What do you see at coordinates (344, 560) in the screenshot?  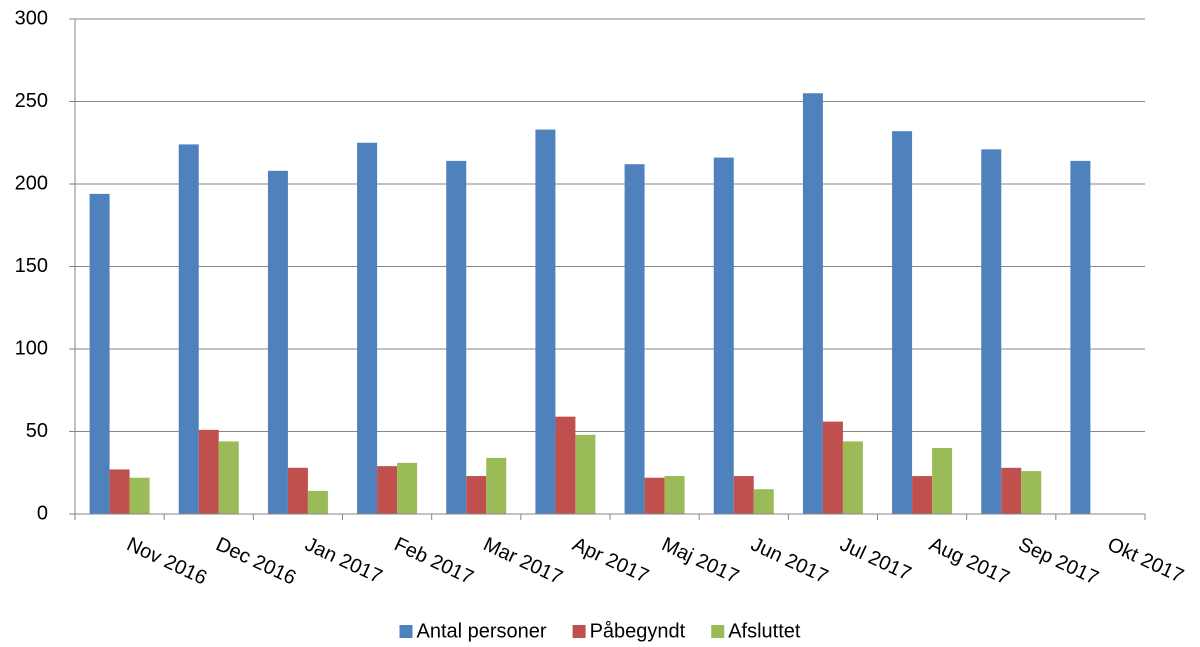 I see `x-tick-label: Jan 2017` at bounding box center [344, 560].